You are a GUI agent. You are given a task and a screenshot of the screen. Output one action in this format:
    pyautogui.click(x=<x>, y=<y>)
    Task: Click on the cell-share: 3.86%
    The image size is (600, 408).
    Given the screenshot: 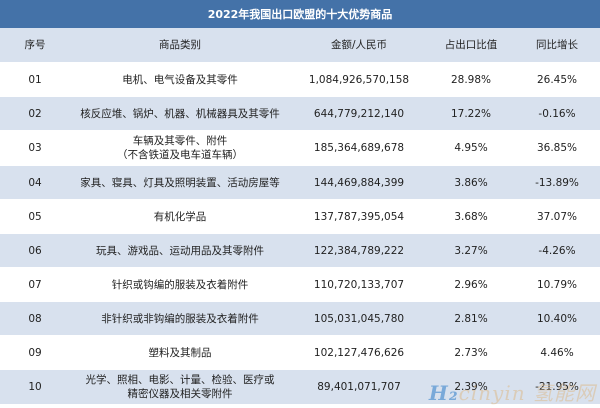 What is the action you would take?
    pyautogui.click(x=471, y=182)
    